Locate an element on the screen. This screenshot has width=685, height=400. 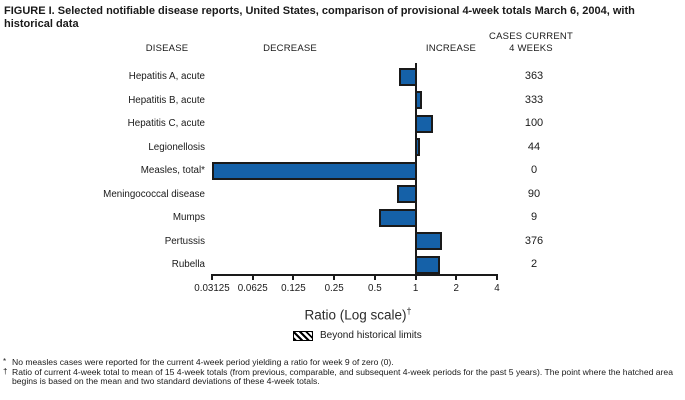
x-axis-label-text: Ratio (Log scale) is located at coordinates (355, 315).